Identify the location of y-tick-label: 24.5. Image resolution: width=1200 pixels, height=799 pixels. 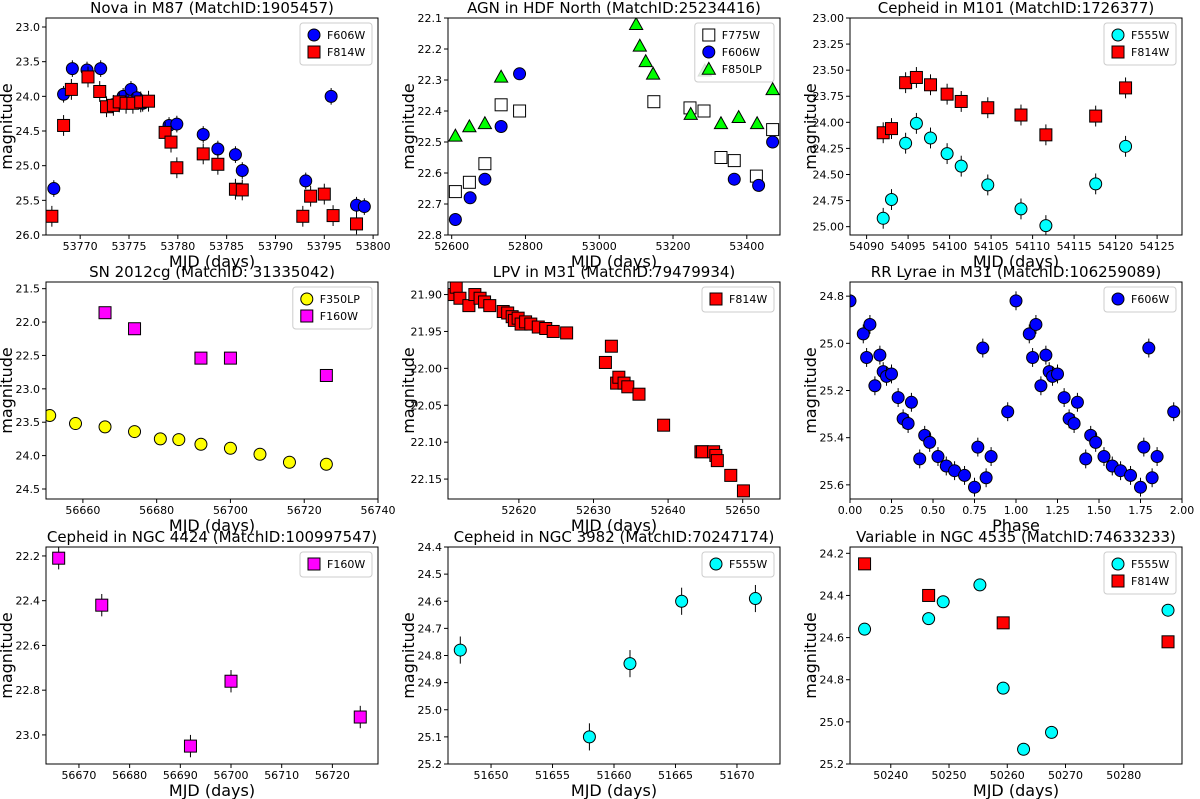
(430, 574).